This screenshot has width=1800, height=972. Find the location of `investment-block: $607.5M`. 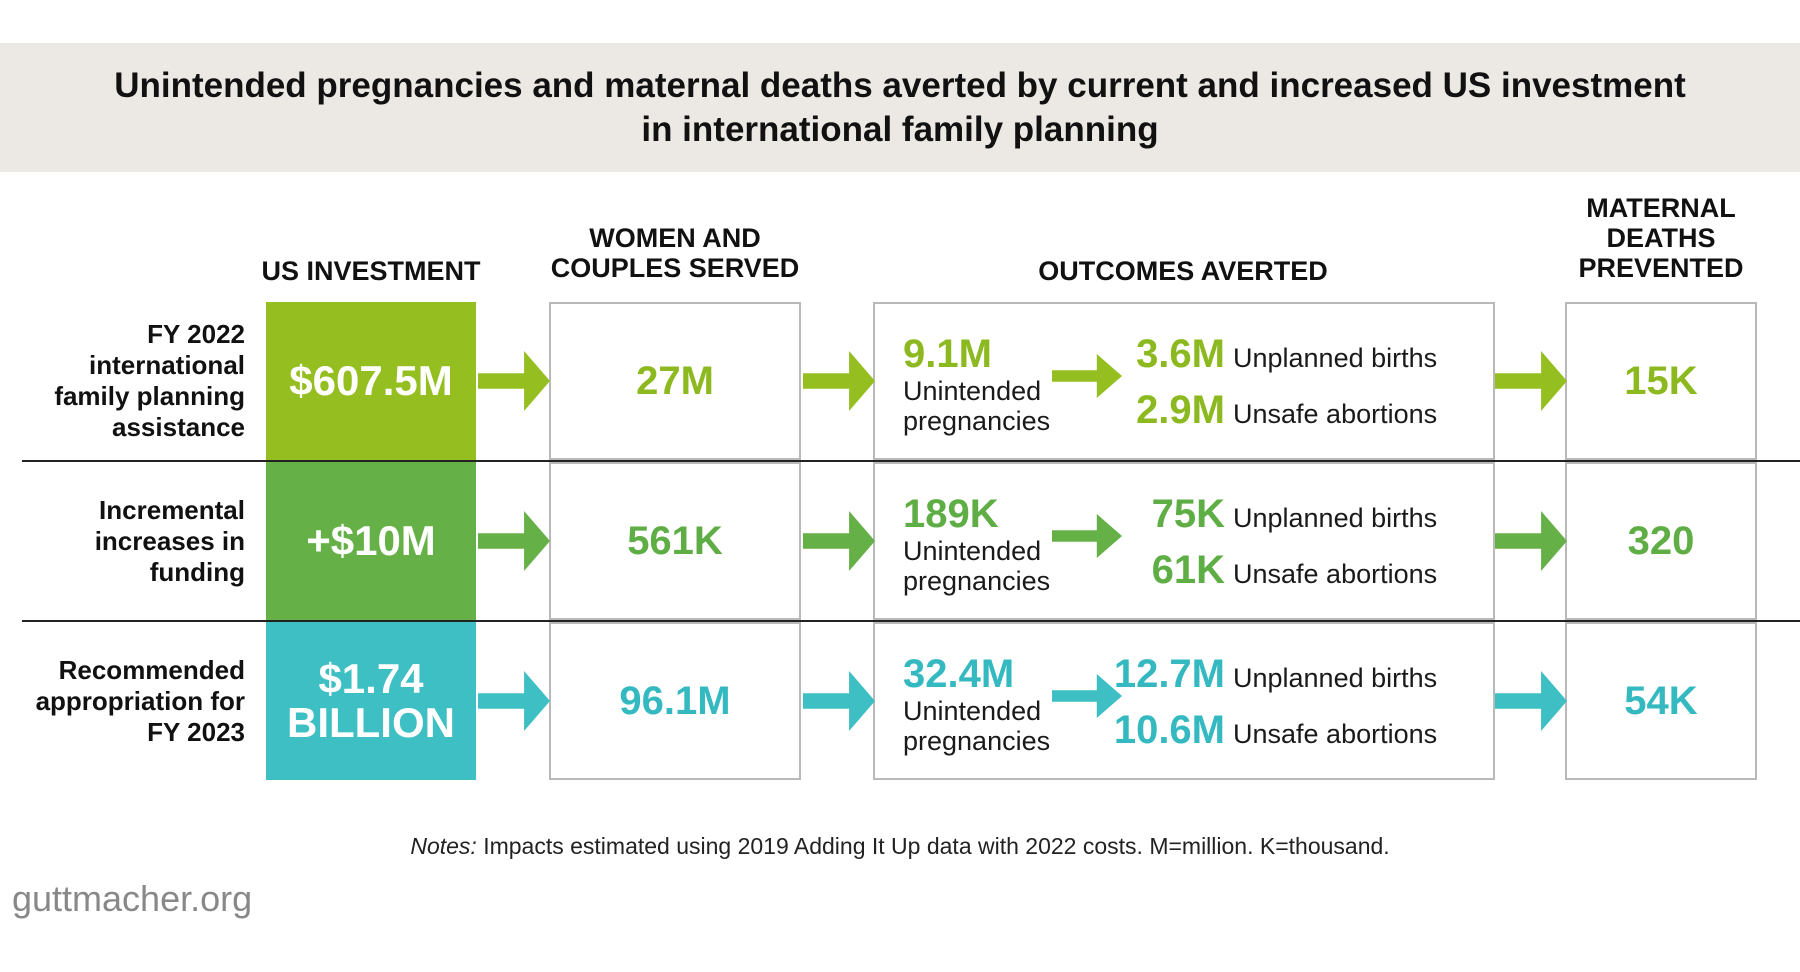

investment-block: $607.5M is located at coordinates (371, 381).